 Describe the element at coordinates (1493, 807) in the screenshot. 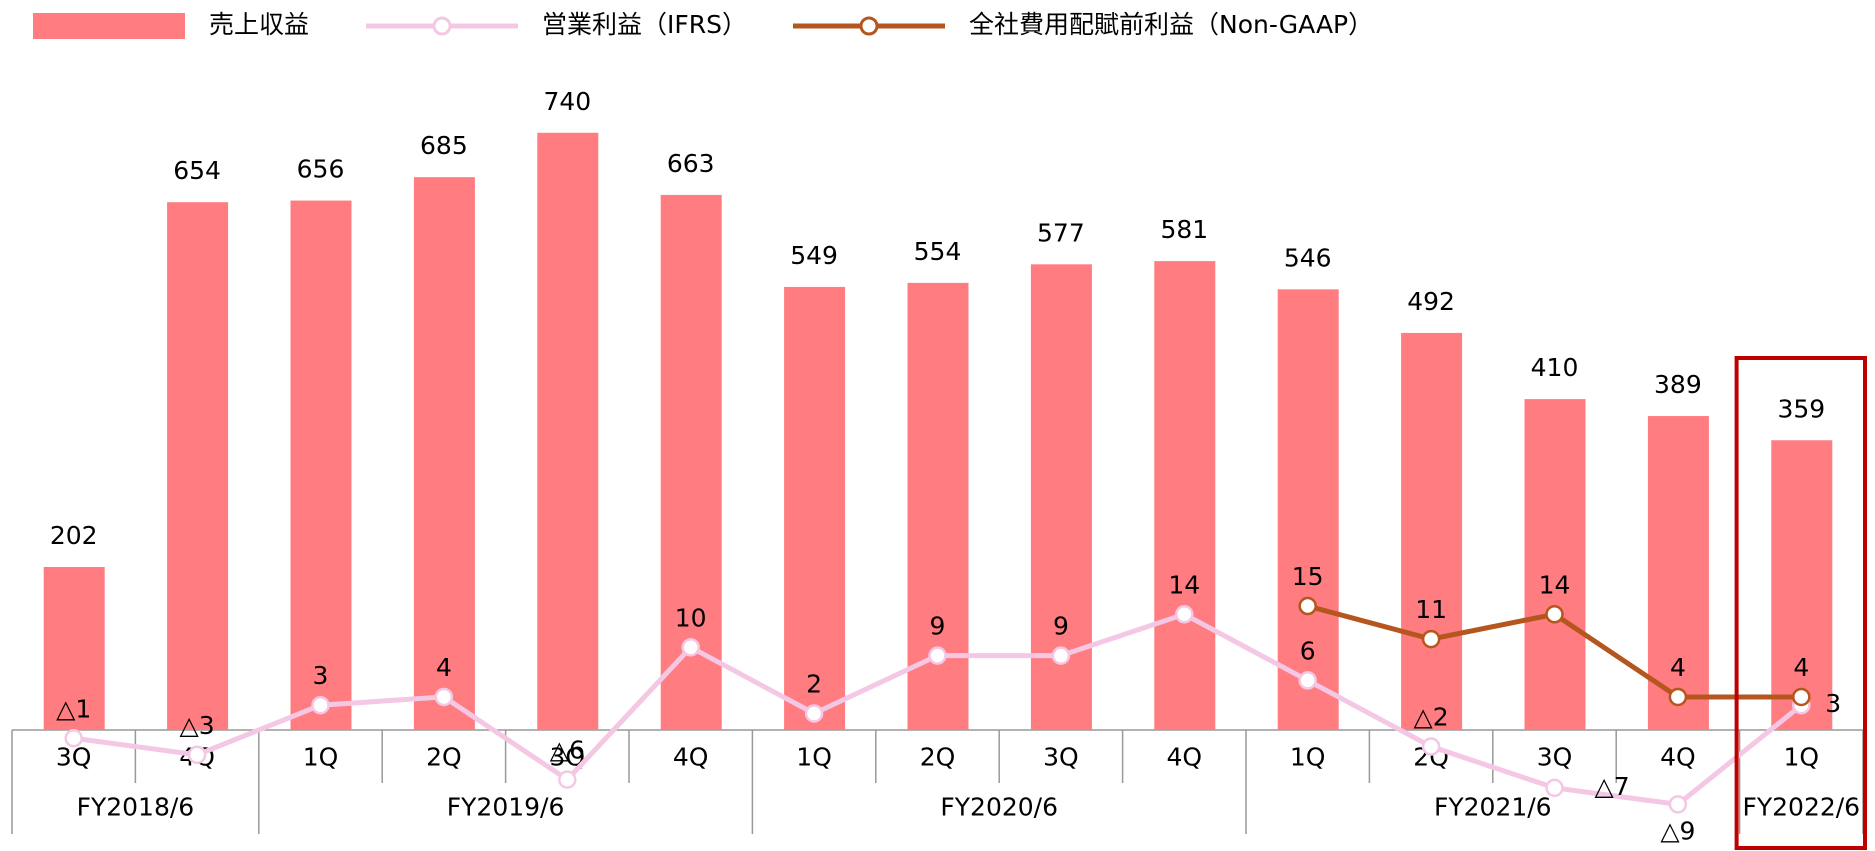

I see `group-label: FY2021/6` at that location.